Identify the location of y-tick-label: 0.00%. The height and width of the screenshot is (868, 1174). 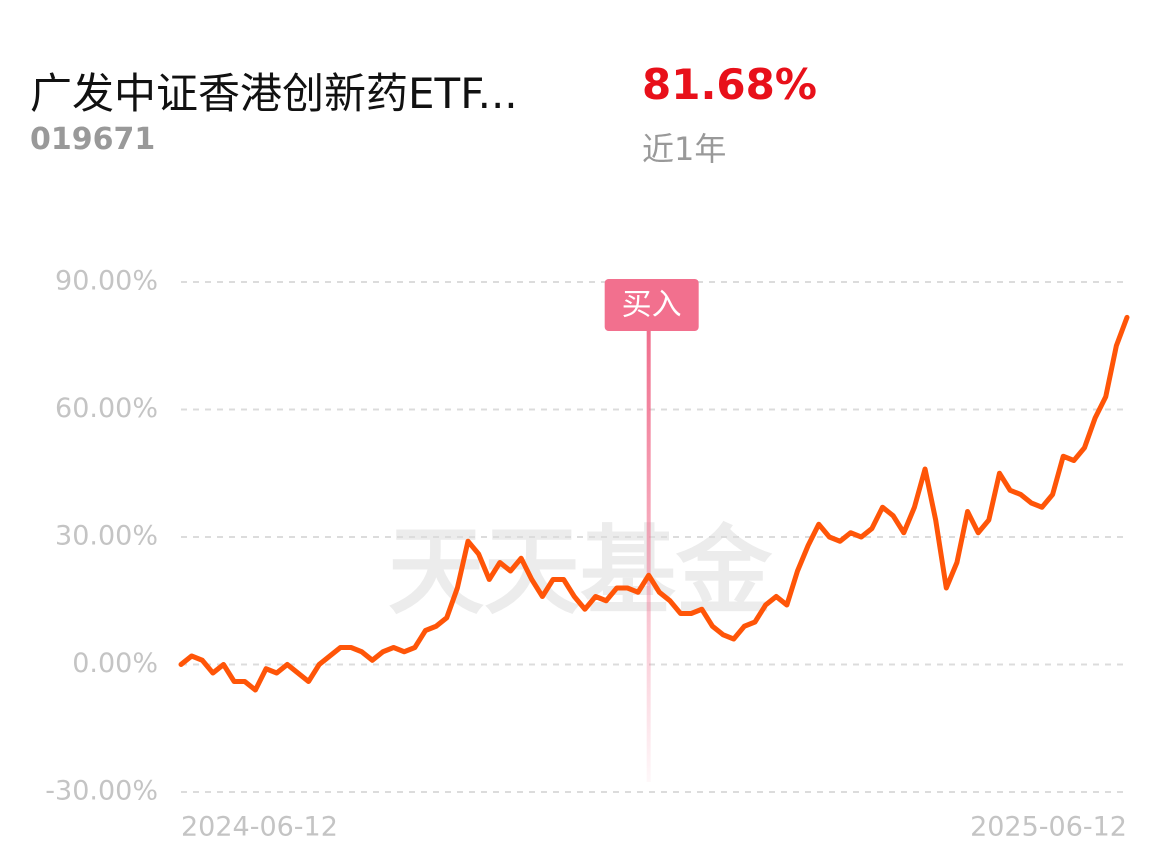
(115, 663).